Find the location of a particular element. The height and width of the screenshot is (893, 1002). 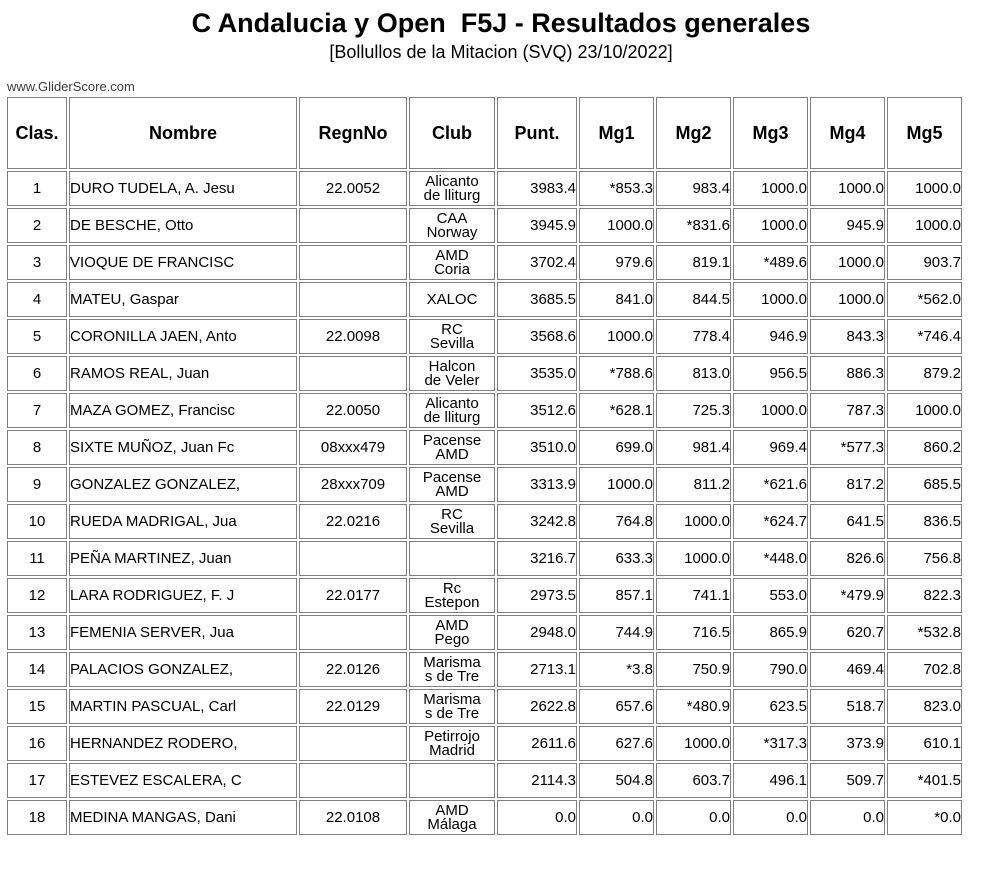

mg3-cell: 946.9 is located at coordinates (770, 336).